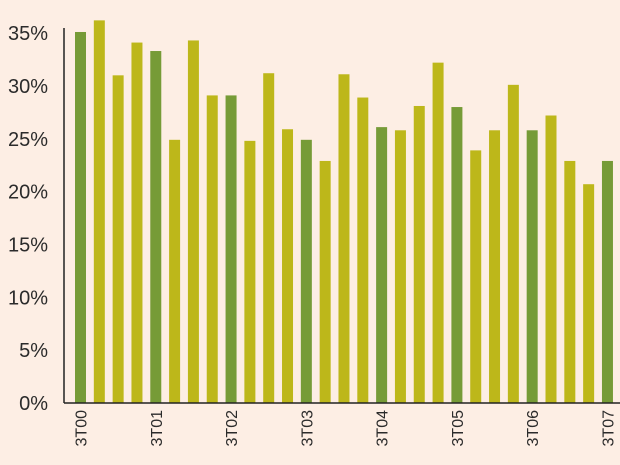  What do you see at coordinates (532, 267) in the screenshot?
I see `bar-3T06` at bounding box center [532, 267].